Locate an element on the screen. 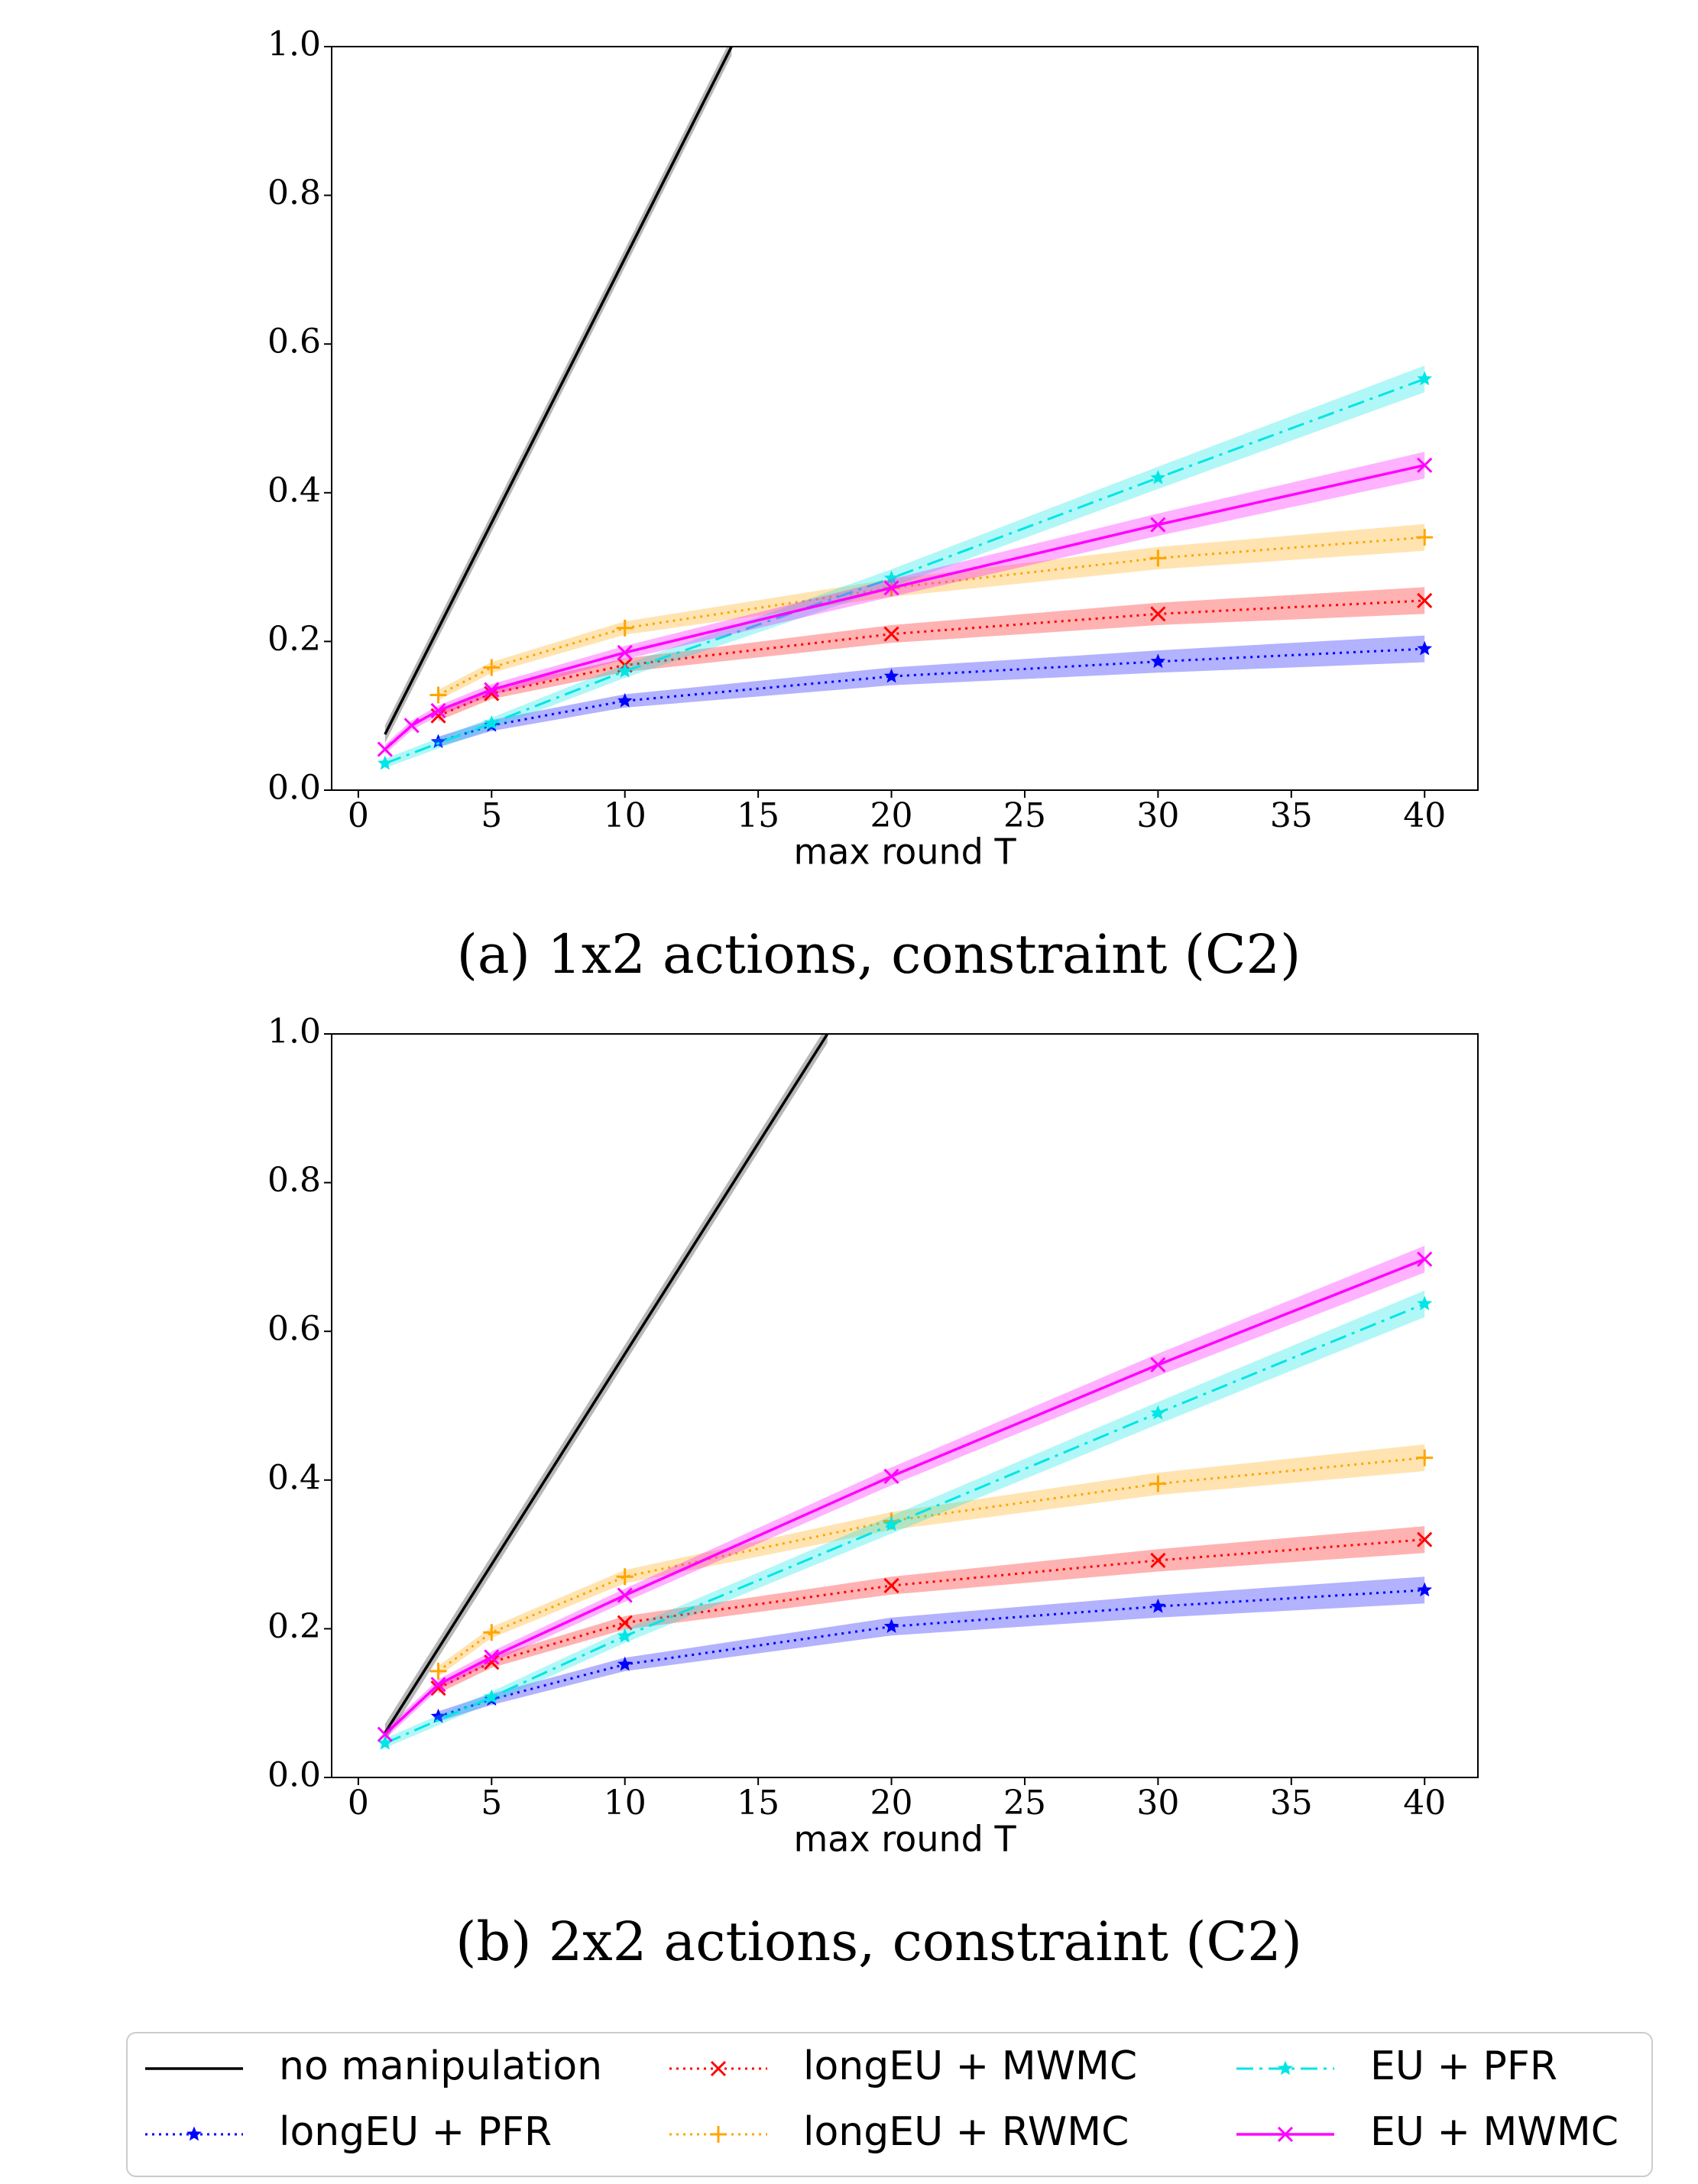 The width and height of the screenshot is (1698, 2184). band-longEU_PFR is located at coordinates (931, 1649).